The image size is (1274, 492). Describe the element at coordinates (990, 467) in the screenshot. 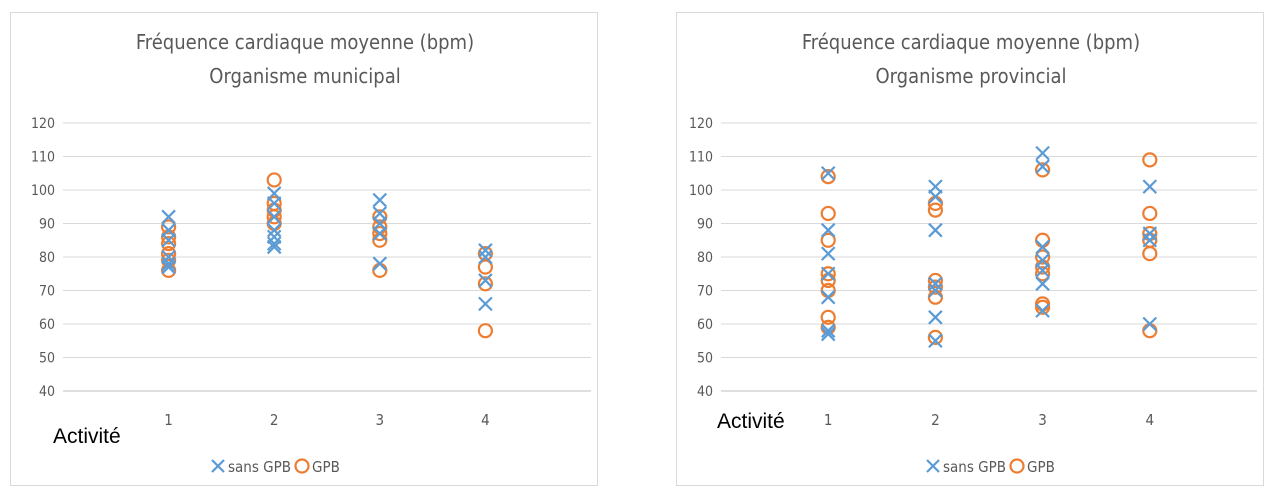

I see `legend: sans GPB GPB` at that location.